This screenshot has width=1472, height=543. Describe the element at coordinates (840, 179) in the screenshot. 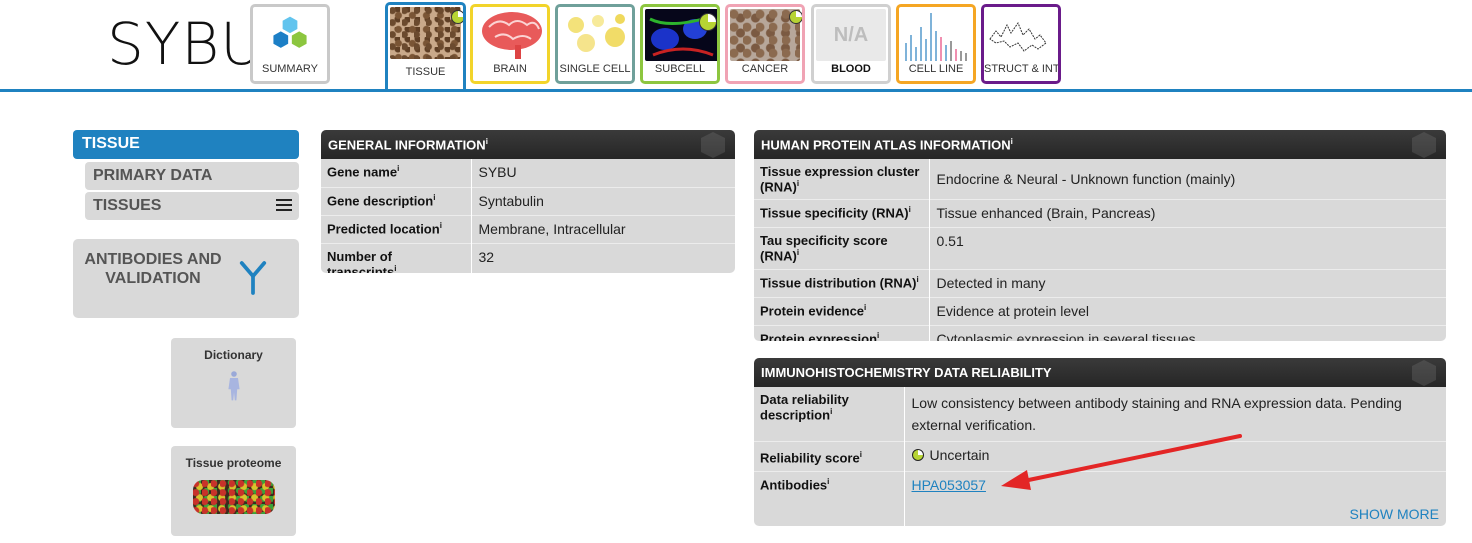

I see `row-key: Tissue expression cluster (RNA)` at that location.